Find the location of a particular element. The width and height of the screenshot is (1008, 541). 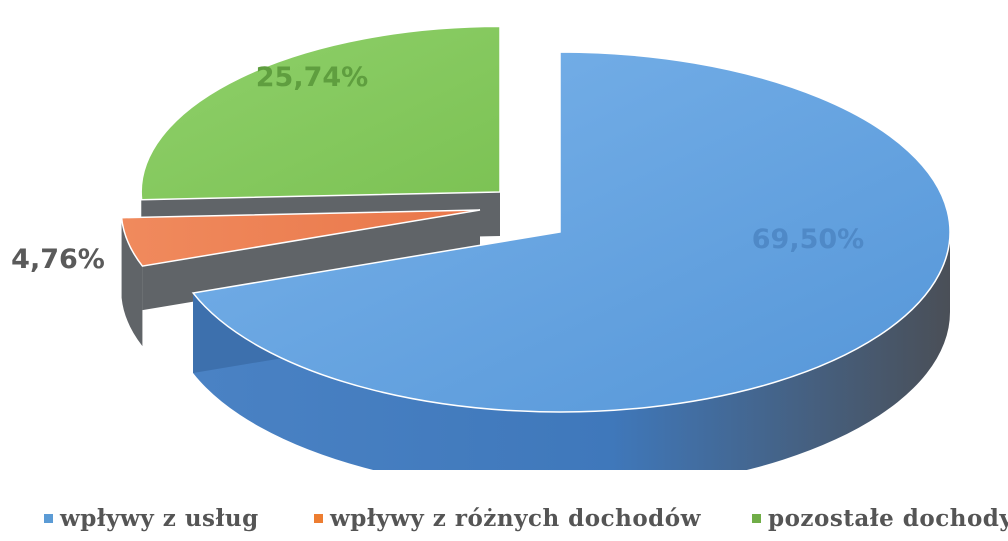

legend-item: pozostałe dochody is located at coordinates (880, 518).